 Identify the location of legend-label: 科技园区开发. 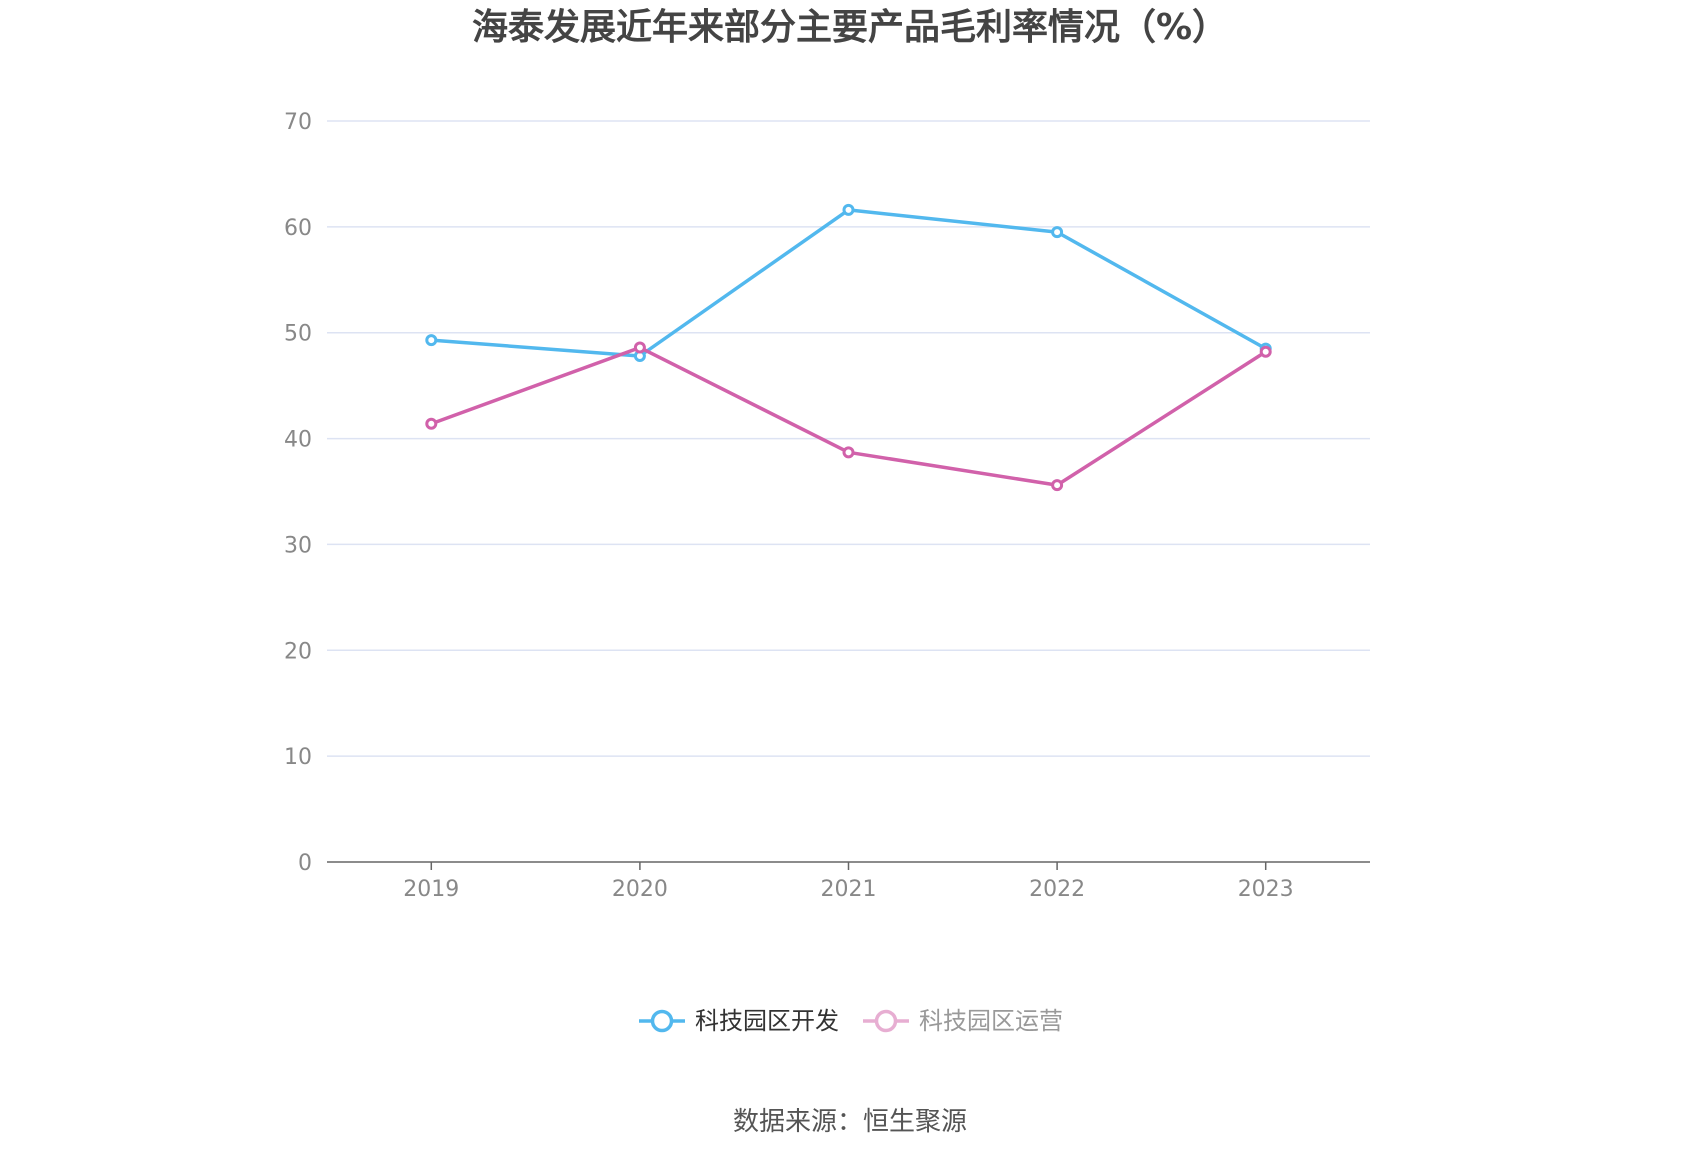
(767, 1021).